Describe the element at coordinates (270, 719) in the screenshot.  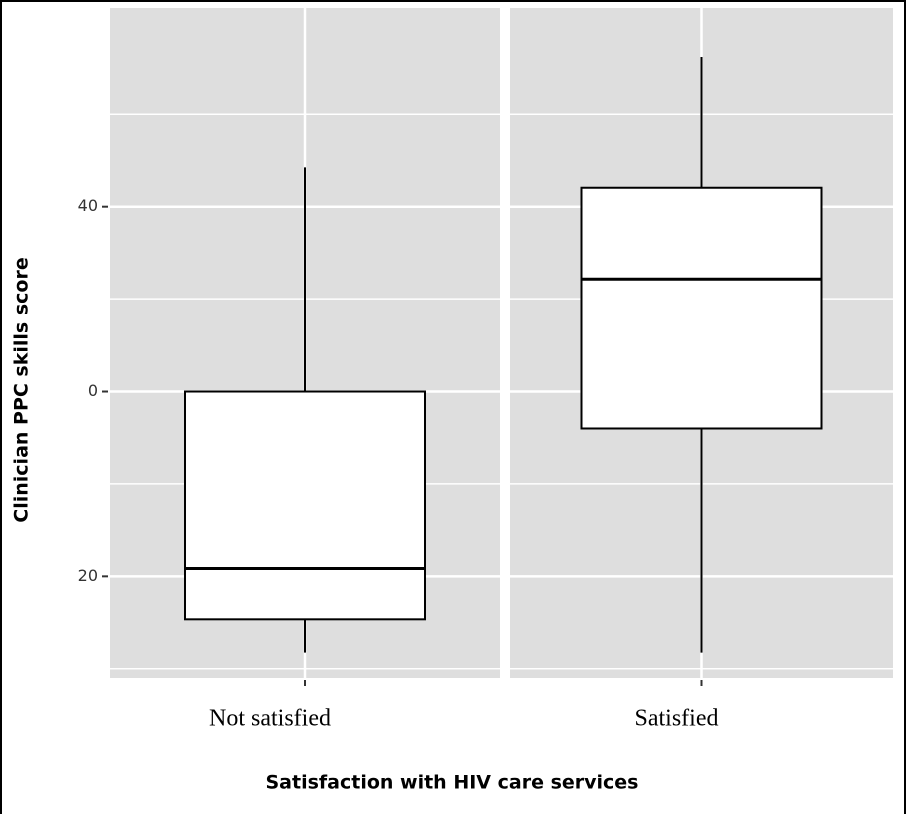
I see `x-tick-label: Not satisfied` at that location.